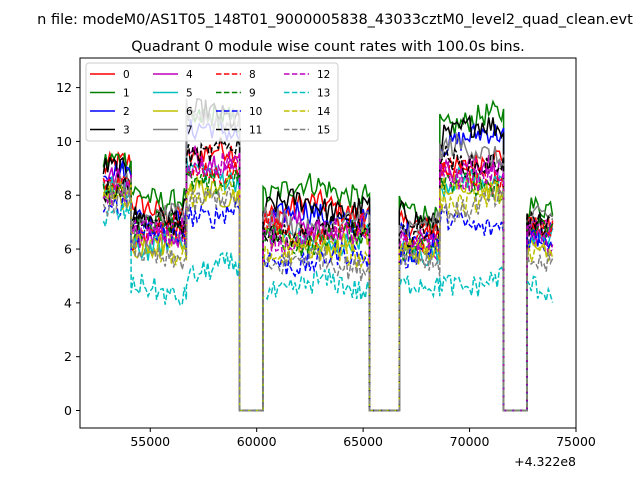  Describe the element at coordinates (576, 441) in the screenshot. I see `x-tick-label: 75000` at that location.